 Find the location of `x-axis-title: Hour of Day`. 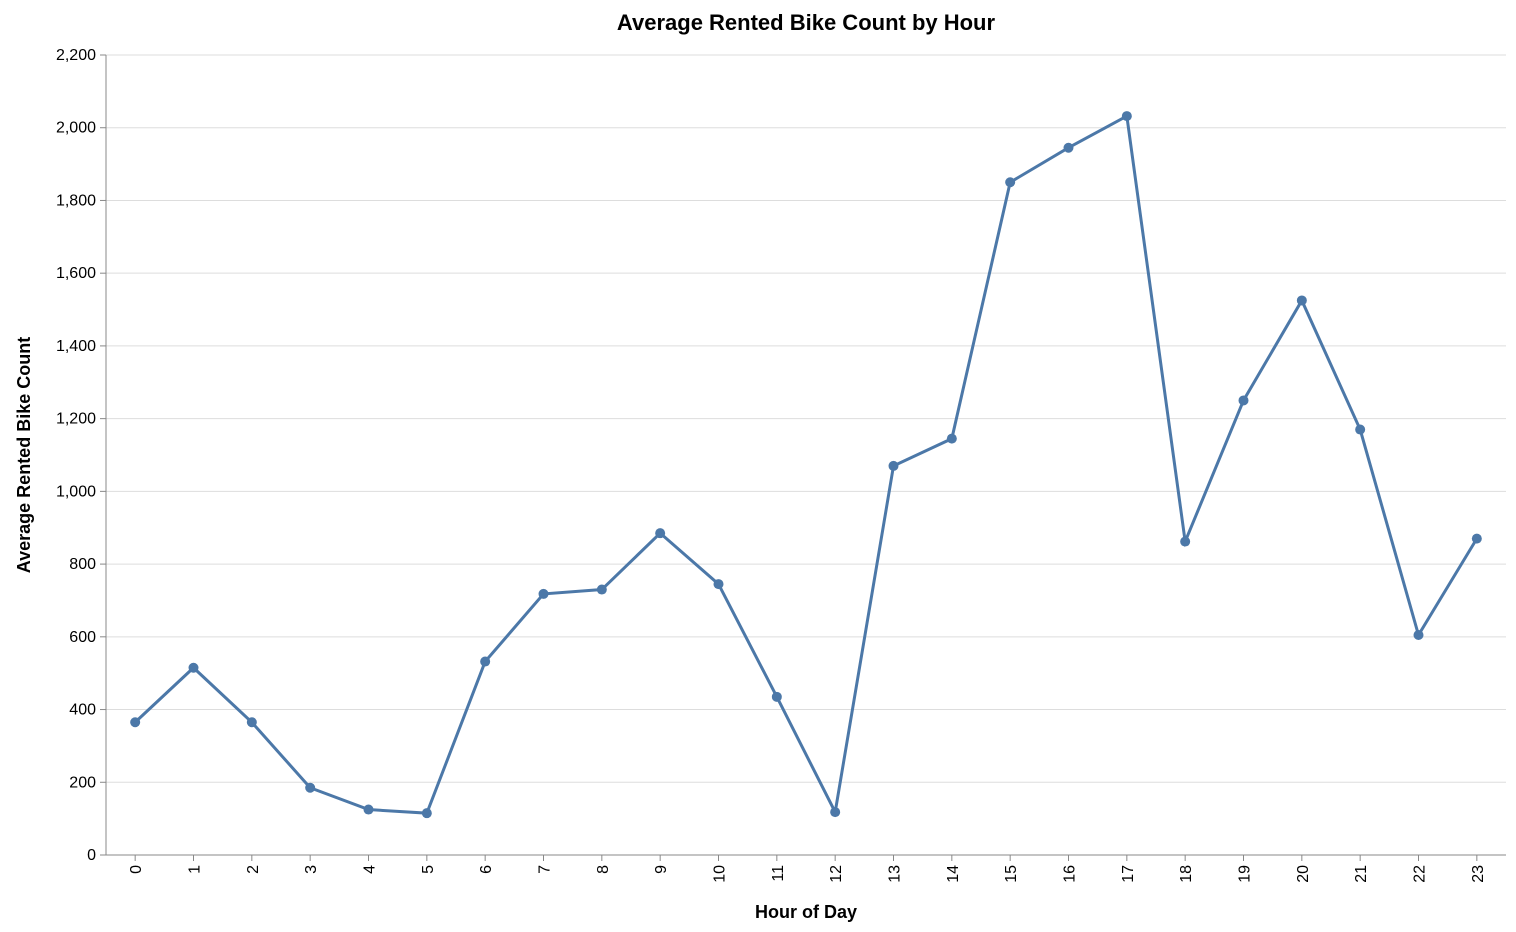

x-axis-title: Hour of Day is located at coordinates (806, 912).